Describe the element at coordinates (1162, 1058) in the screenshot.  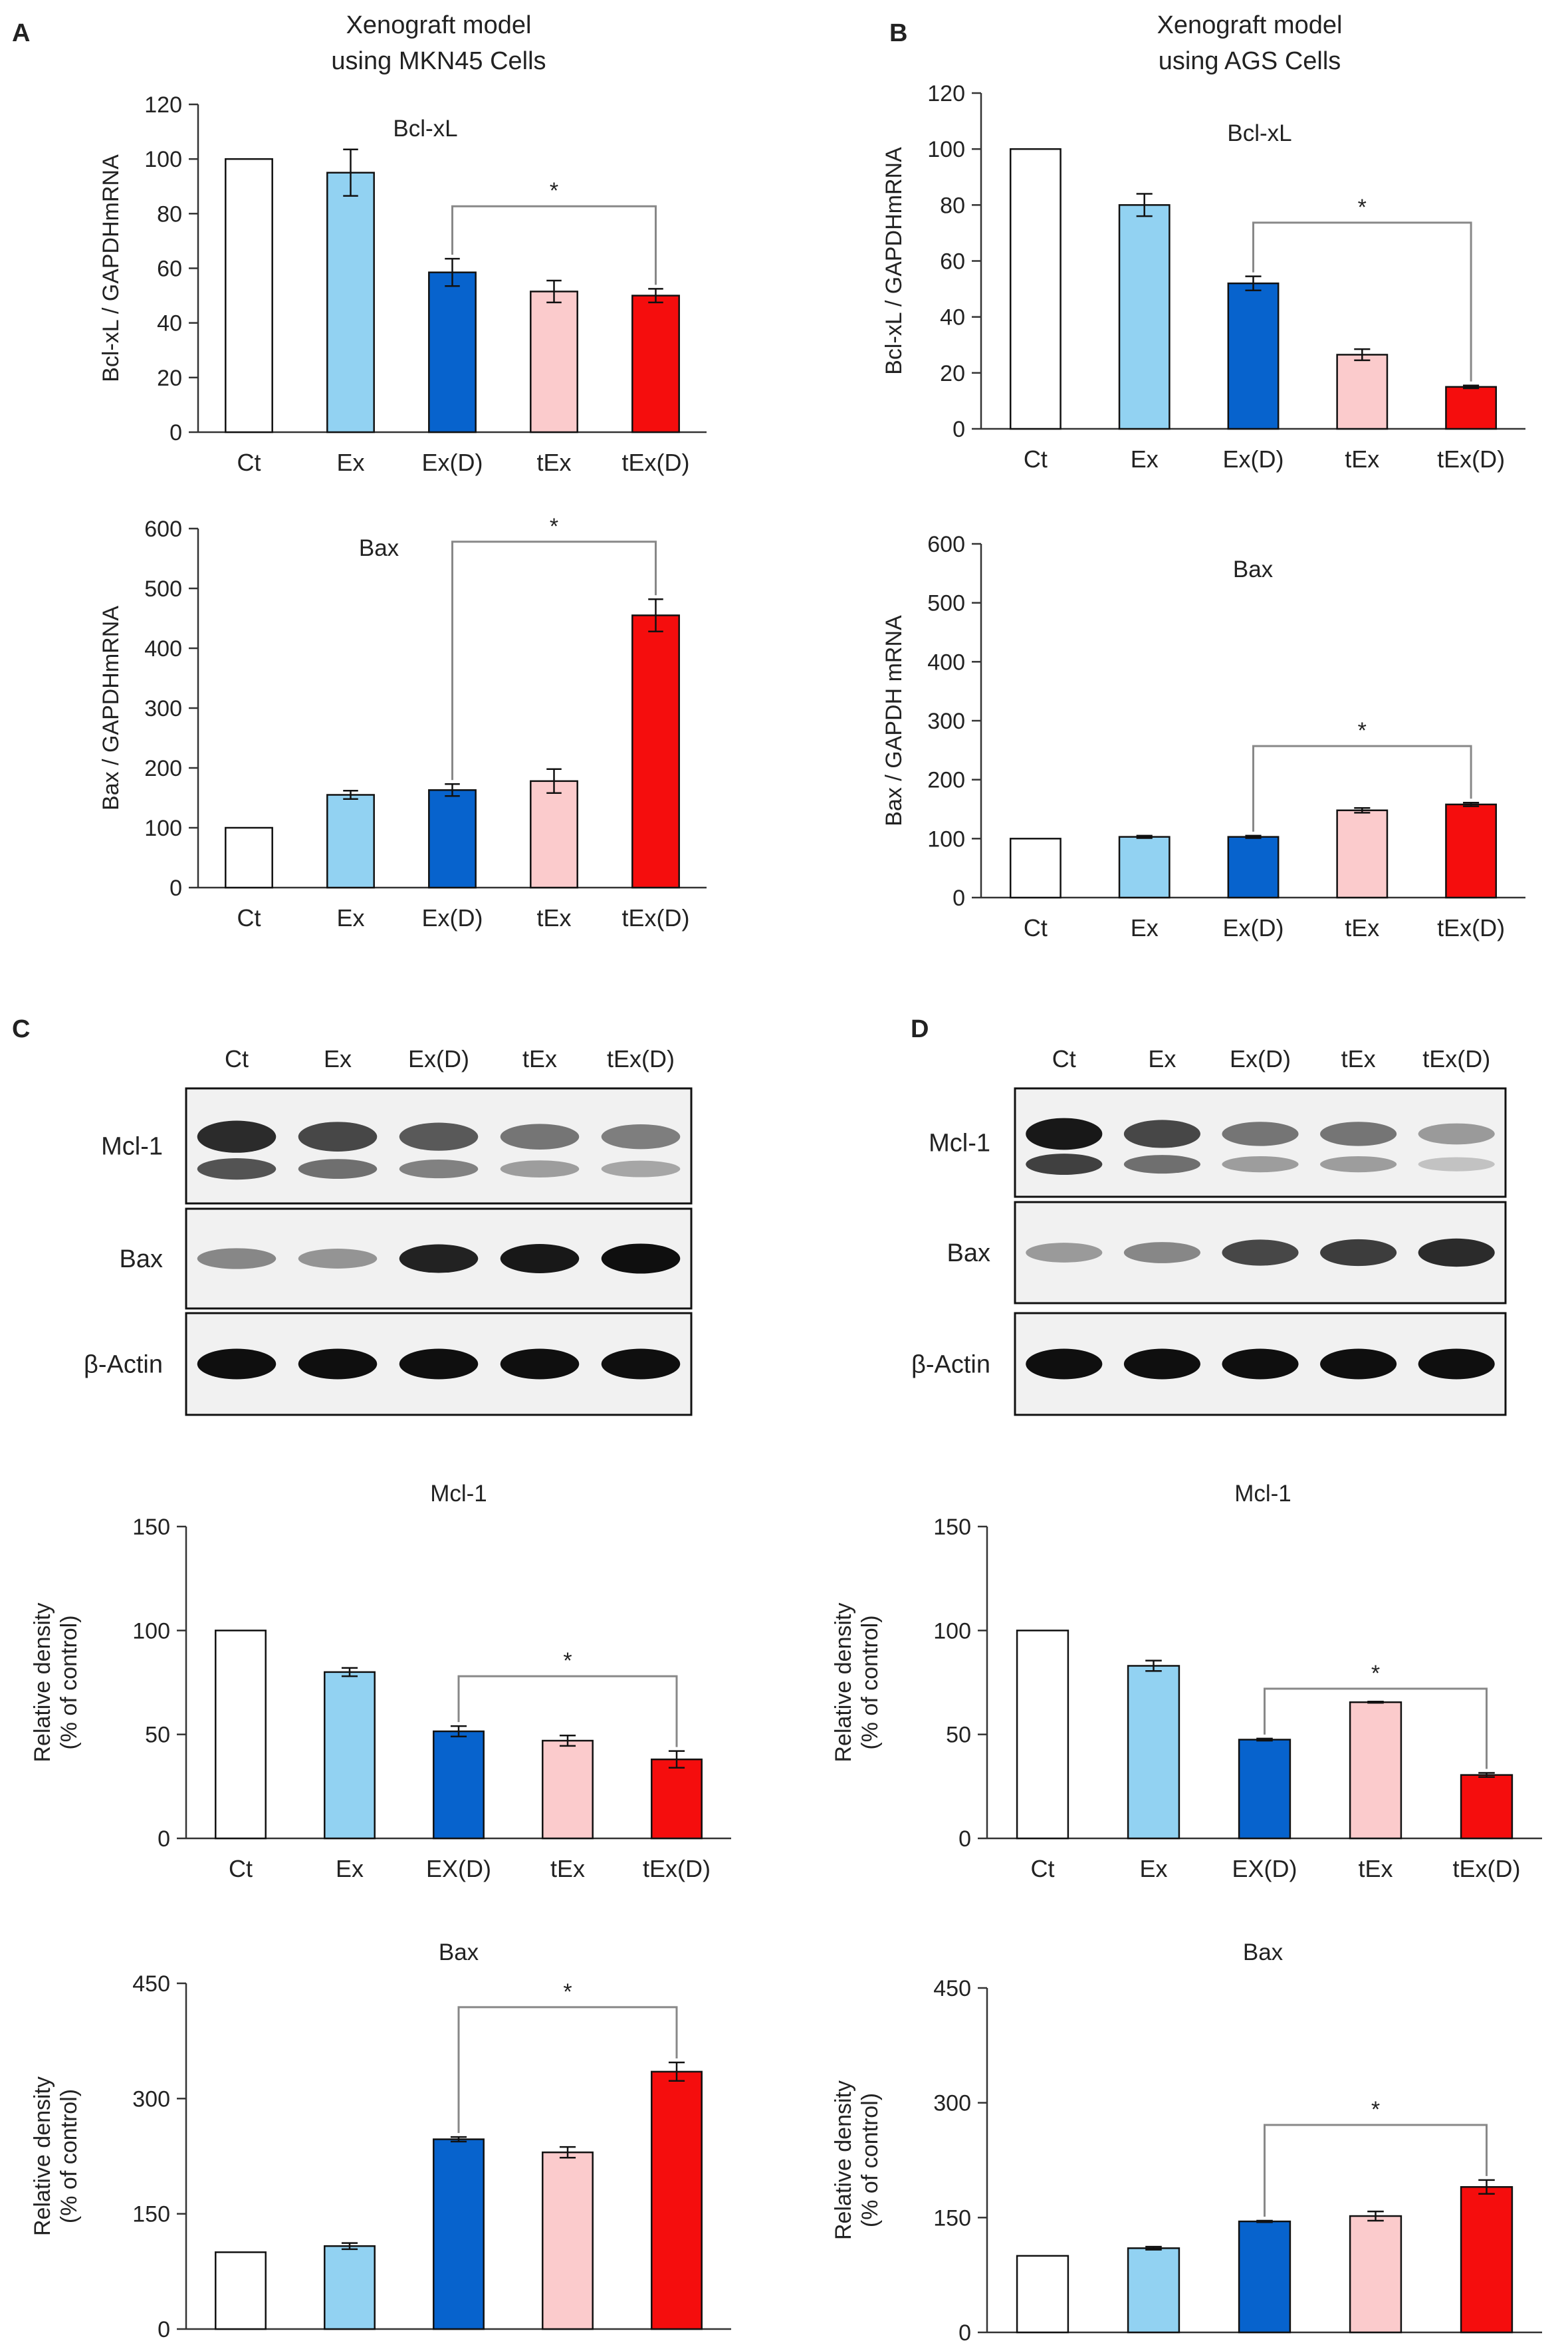
I see `blot-lane-label: Ex` at that location.